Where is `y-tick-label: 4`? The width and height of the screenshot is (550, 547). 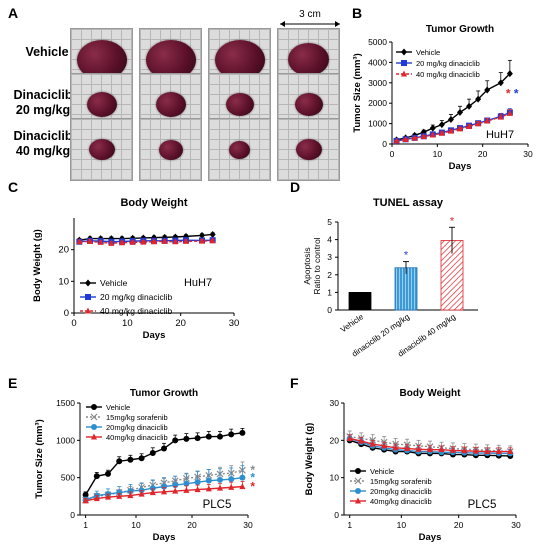
y-tick-label: 4 is located at coordinates (329, 240).